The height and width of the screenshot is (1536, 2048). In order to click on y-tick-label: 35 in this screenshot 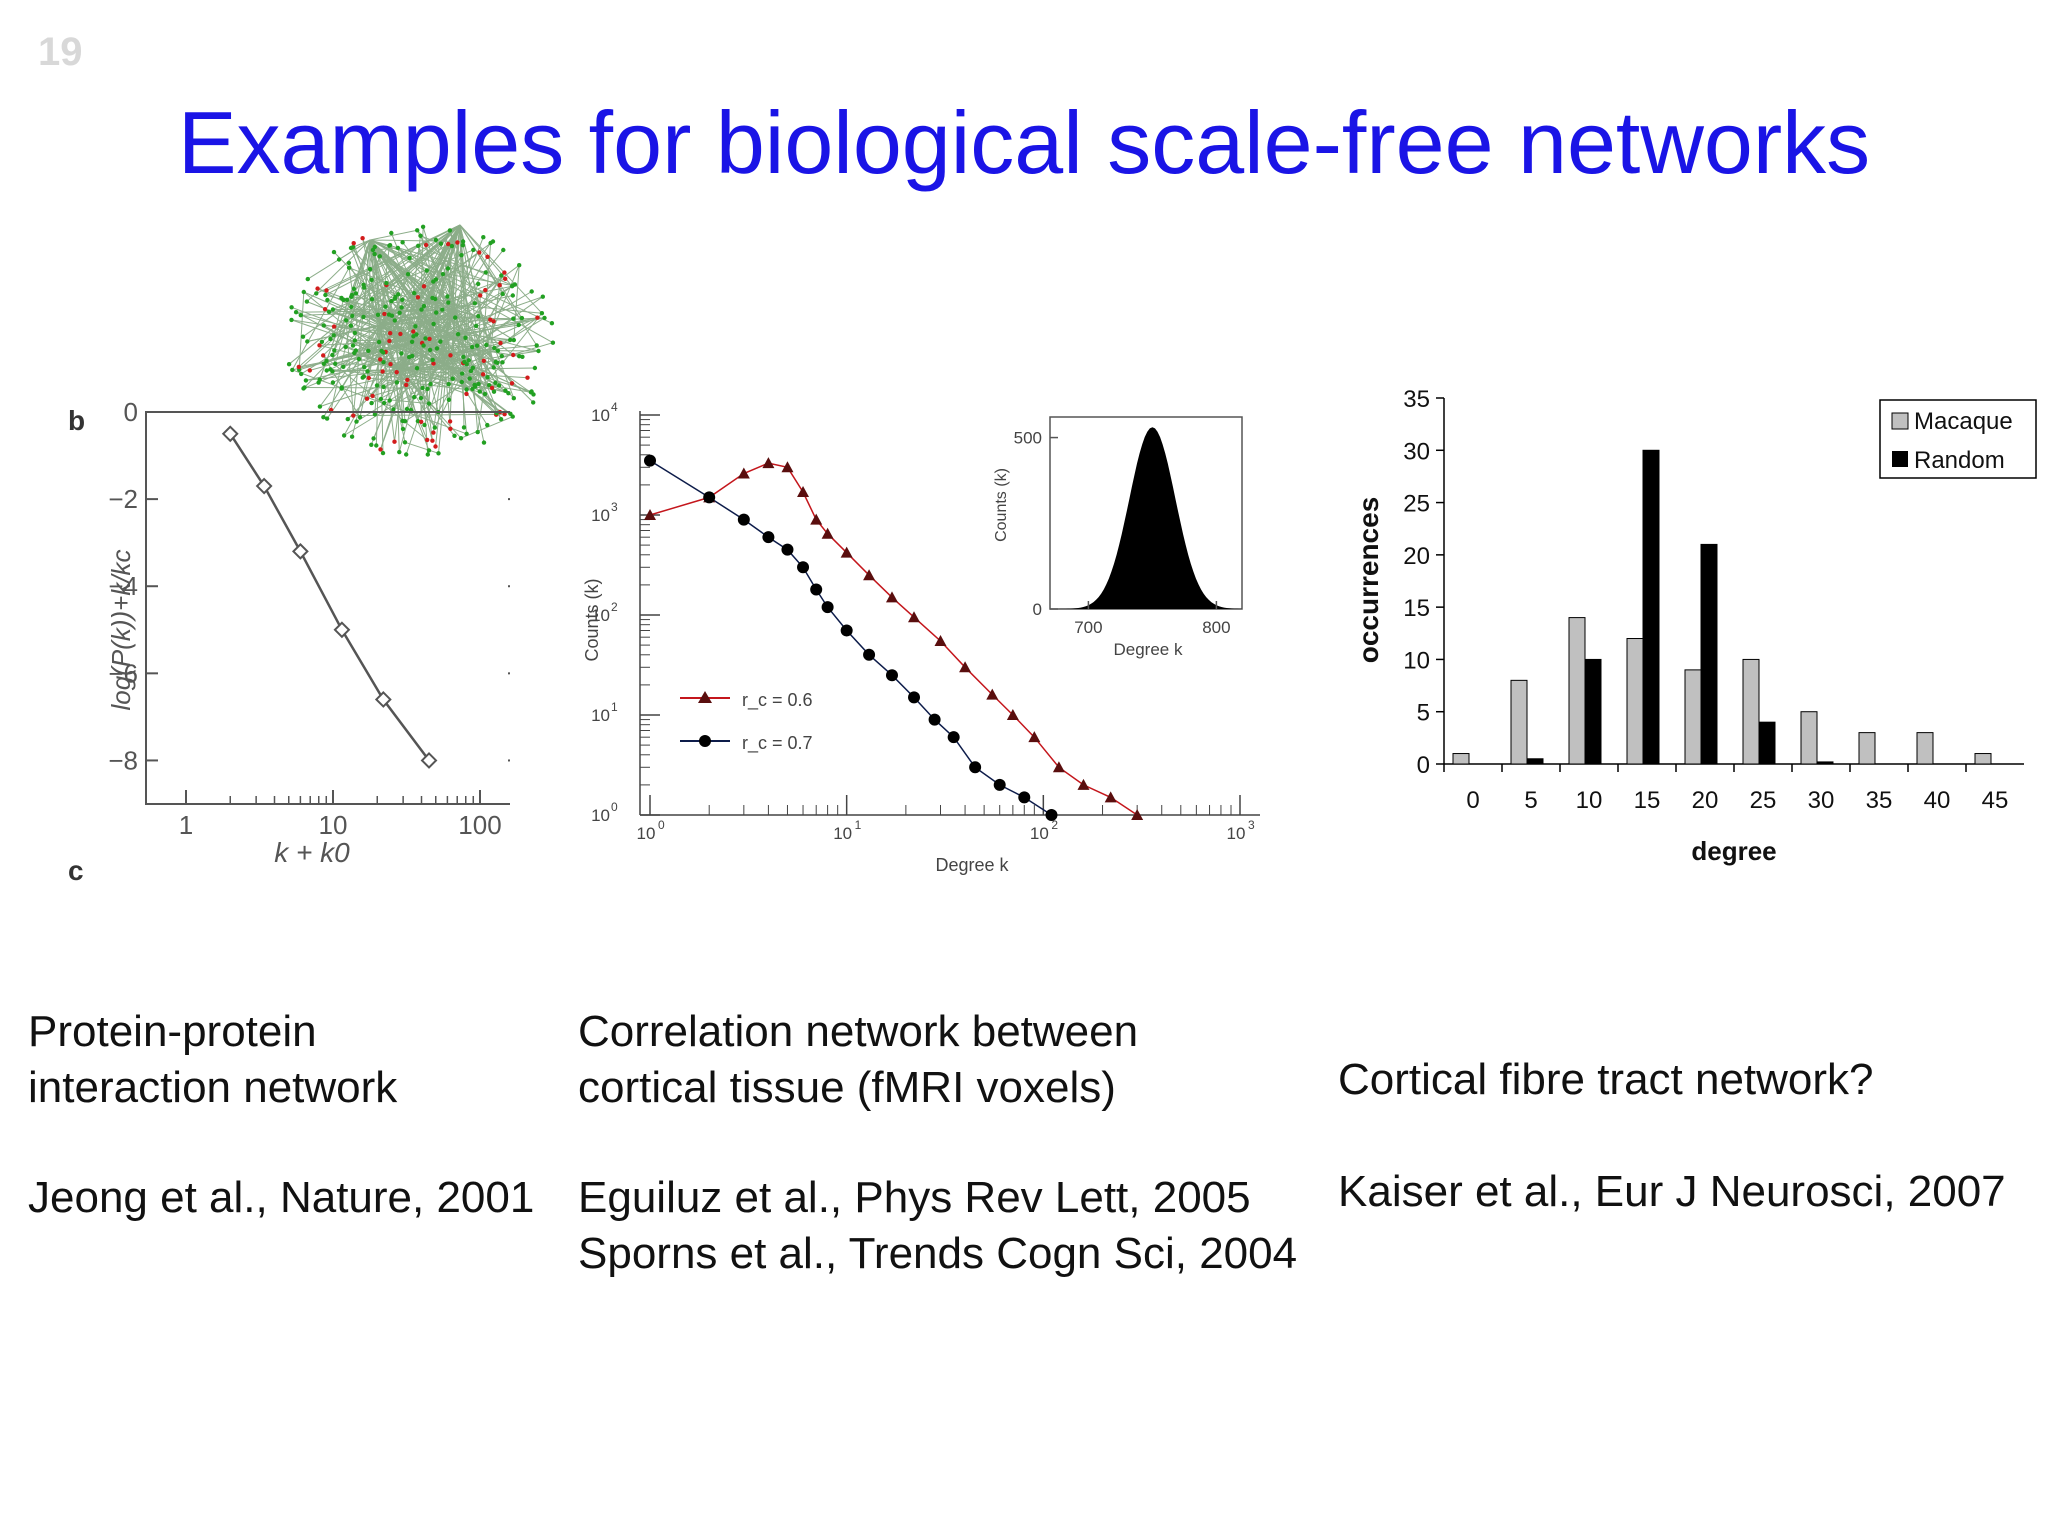, I will do `click(1416, 399)`.